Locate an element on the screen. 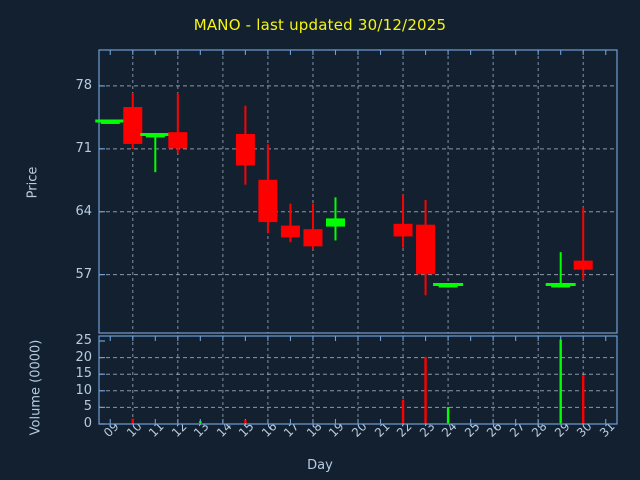 This screenshot has width=640, height=480. volume-y-tick-label: 15 is located at coordinates (83, 374).